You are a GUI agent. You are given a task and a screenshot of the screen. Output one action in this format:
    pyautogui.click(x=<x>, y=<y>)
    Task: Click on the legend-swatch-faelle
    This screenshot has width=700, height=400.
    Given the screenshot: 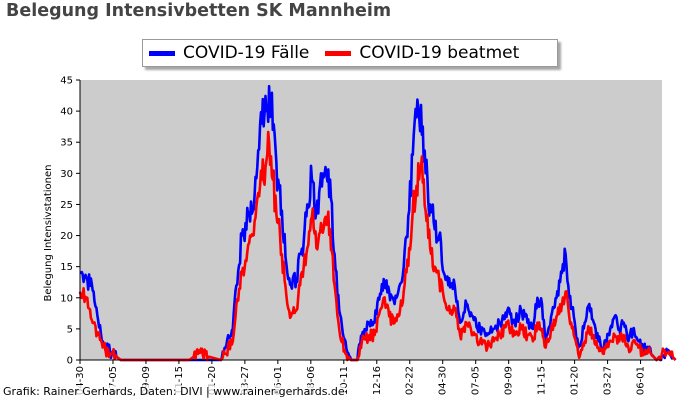 What is the action you would take?
    pyautogui.click(x=162, y=53)
    